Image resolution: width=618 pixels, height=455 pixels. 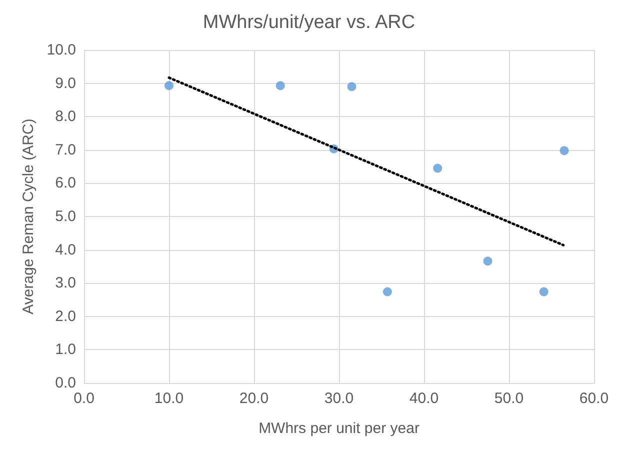 What do you see at coordinates (65, 149) in the screenshot?
I see `y-tick-label: 7.0` at bounding box center [65, 149].